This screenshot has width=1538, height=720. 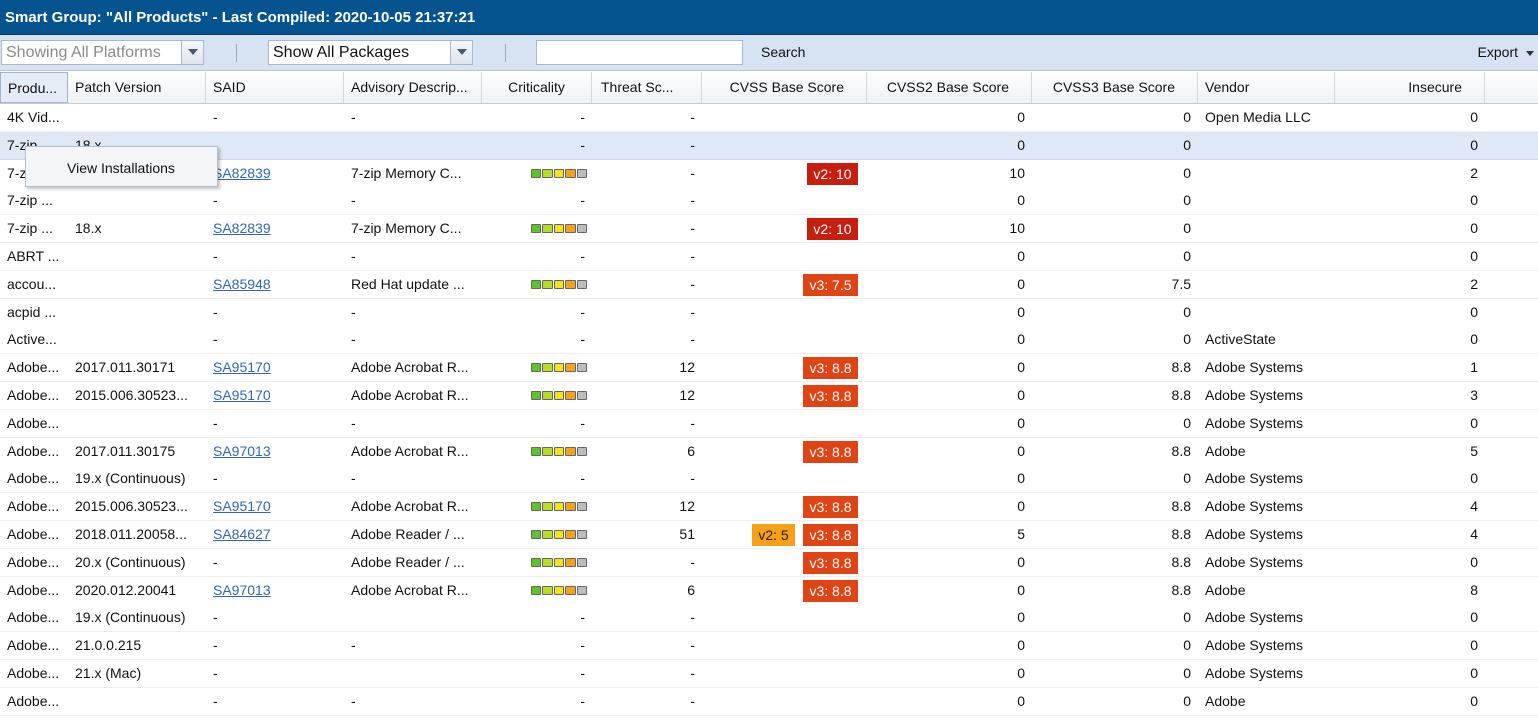 What do you see at coordinates (130, 562) in the screenshot?
I see `patch-version-cell: 20.x (Continuous)` at bounding box center [130, 562].